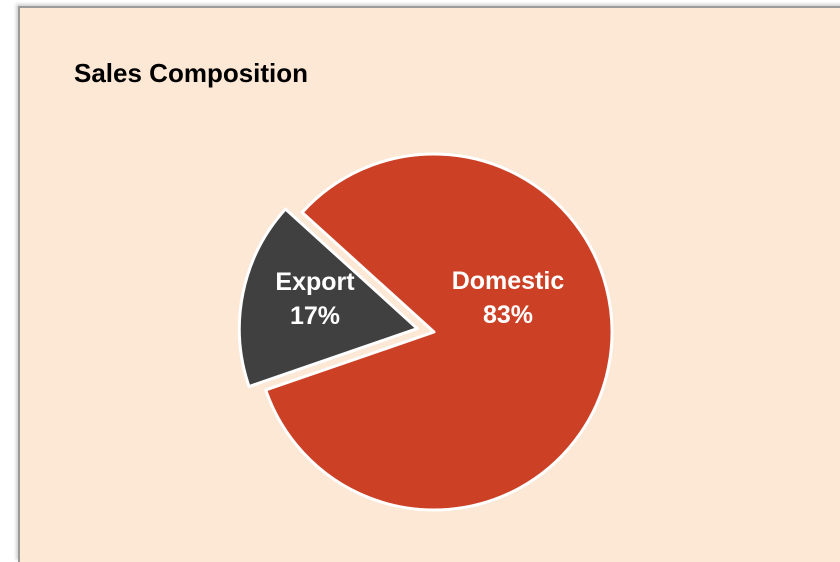  I want to click on pie-labels: Export 17% Domestic 83%, so click(419, 298).